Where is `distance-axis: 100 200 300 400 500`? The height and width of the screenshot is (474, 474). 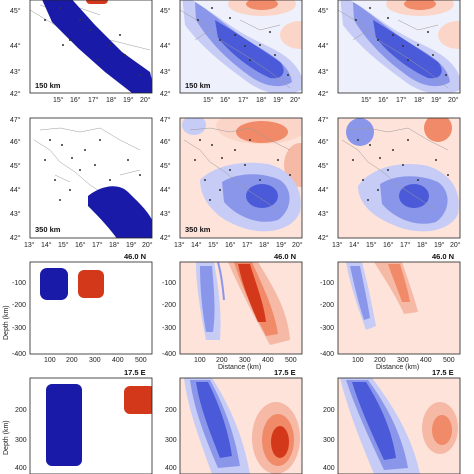 distance-axis: 100 200 300 400 500 is located at coordinates (403, 360).